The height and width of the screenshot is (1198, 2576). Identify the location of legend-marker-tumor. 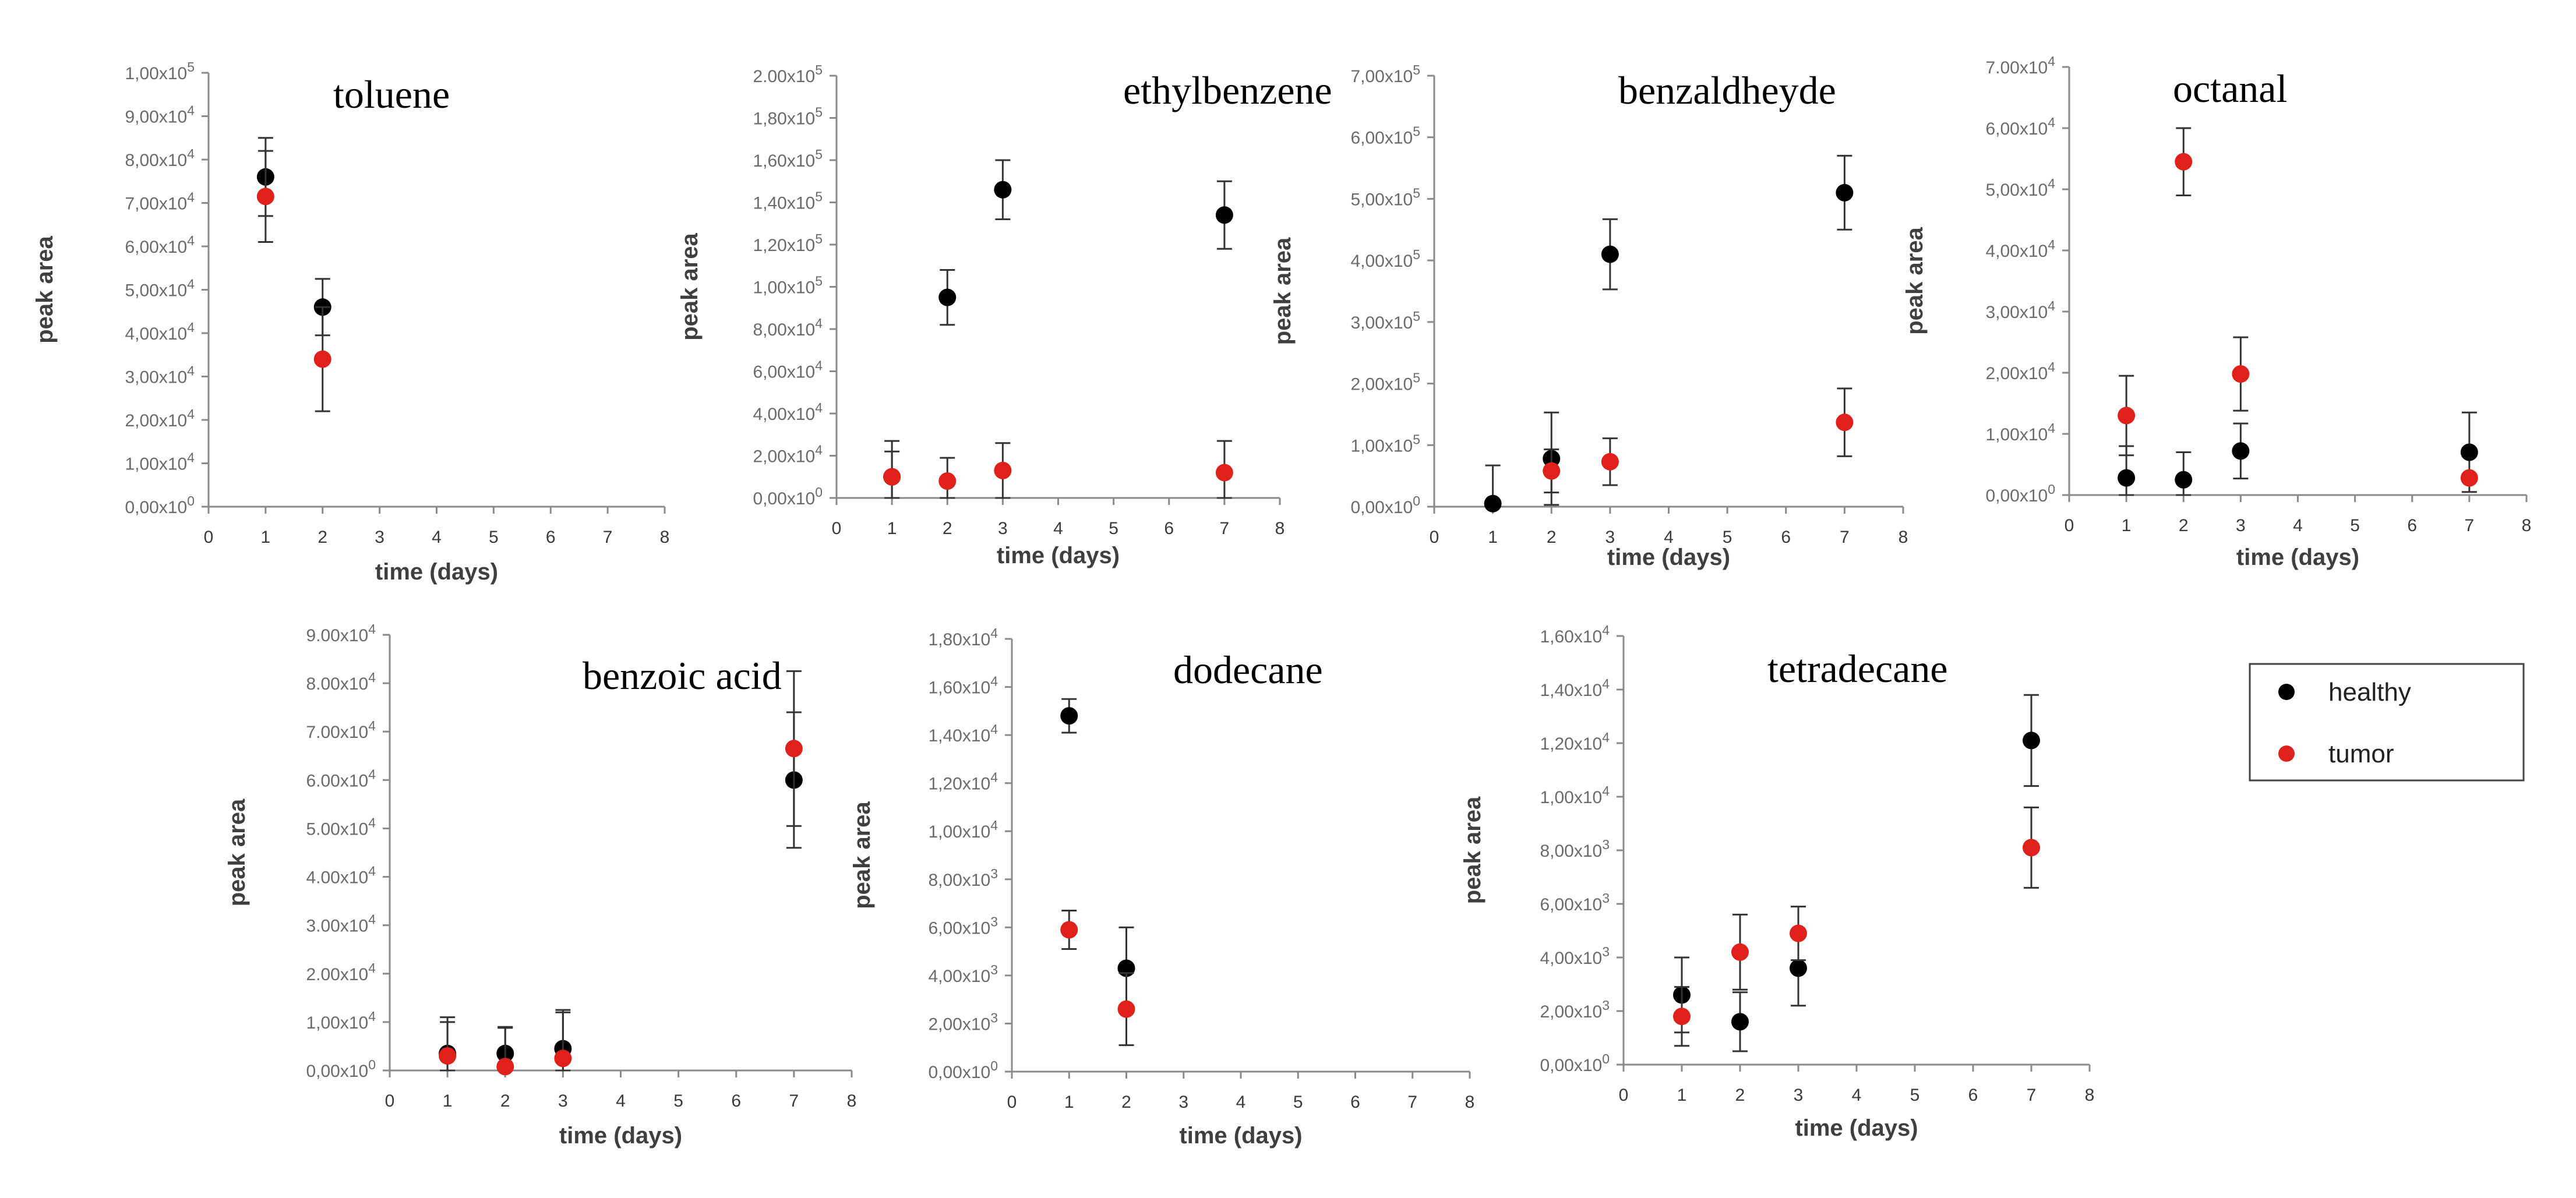
(2287, 753).